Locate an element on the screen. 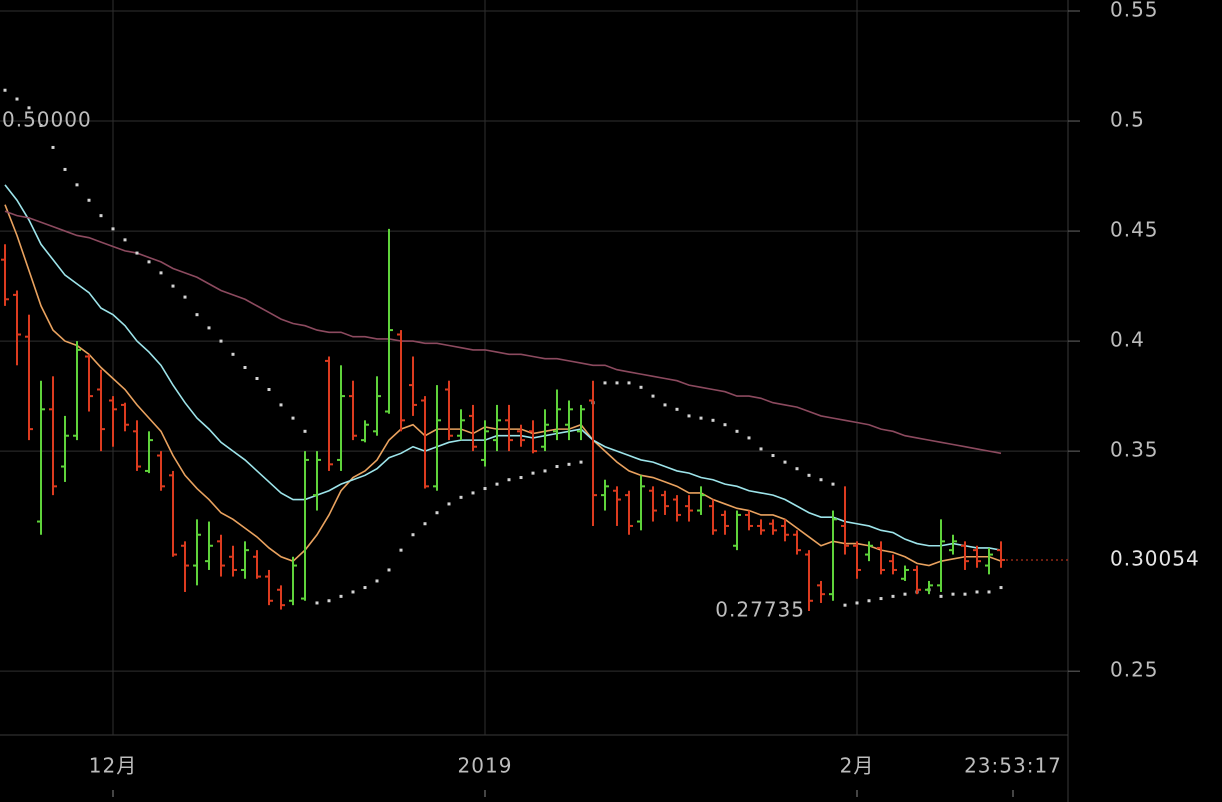 The image size is (1222, 802). min-annotation: 0.27735 is located at coordinates (760, 609).